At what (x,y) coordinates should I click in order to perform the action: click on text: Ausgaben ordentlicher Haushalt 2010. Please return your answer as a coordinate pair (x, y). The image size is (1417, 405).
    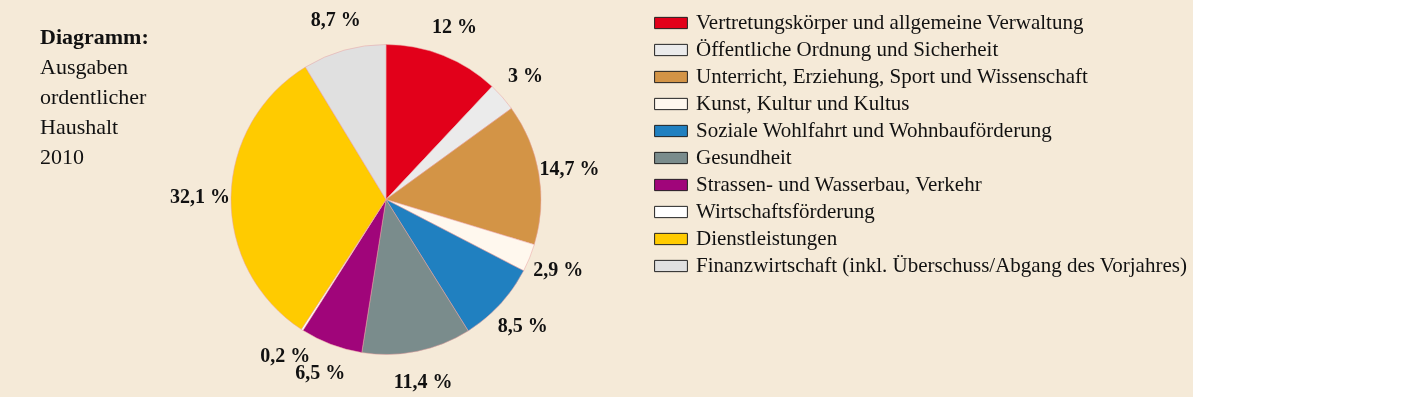
    Looking at the image, I should click on (93, 111).